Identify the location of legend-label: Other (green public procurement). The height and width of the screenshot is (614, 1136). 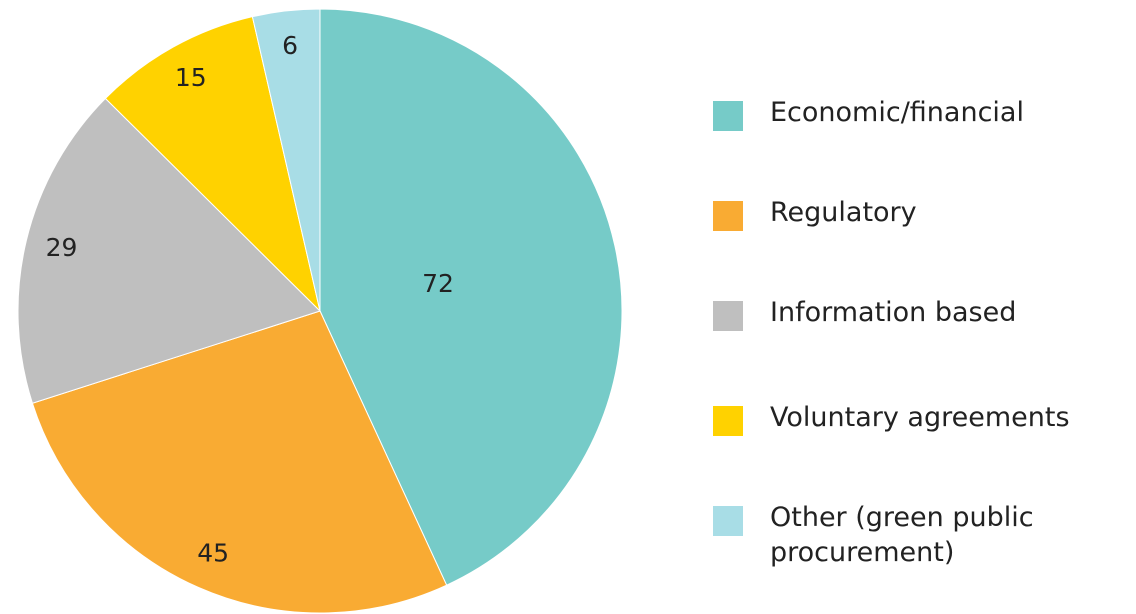
(902, 535).